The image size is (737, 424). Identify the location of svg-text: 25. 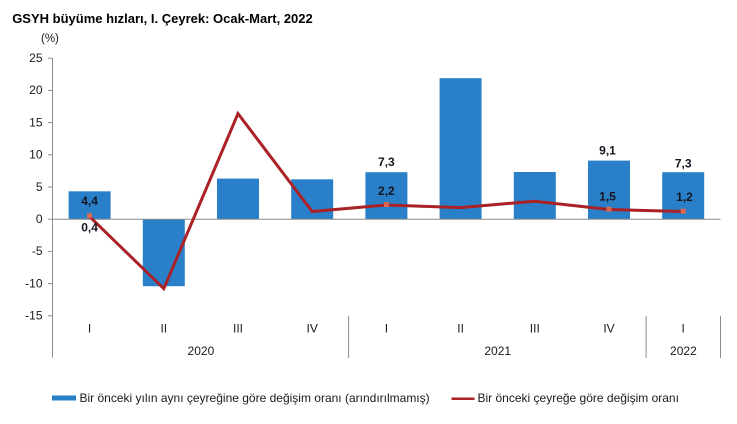
(36, 58).